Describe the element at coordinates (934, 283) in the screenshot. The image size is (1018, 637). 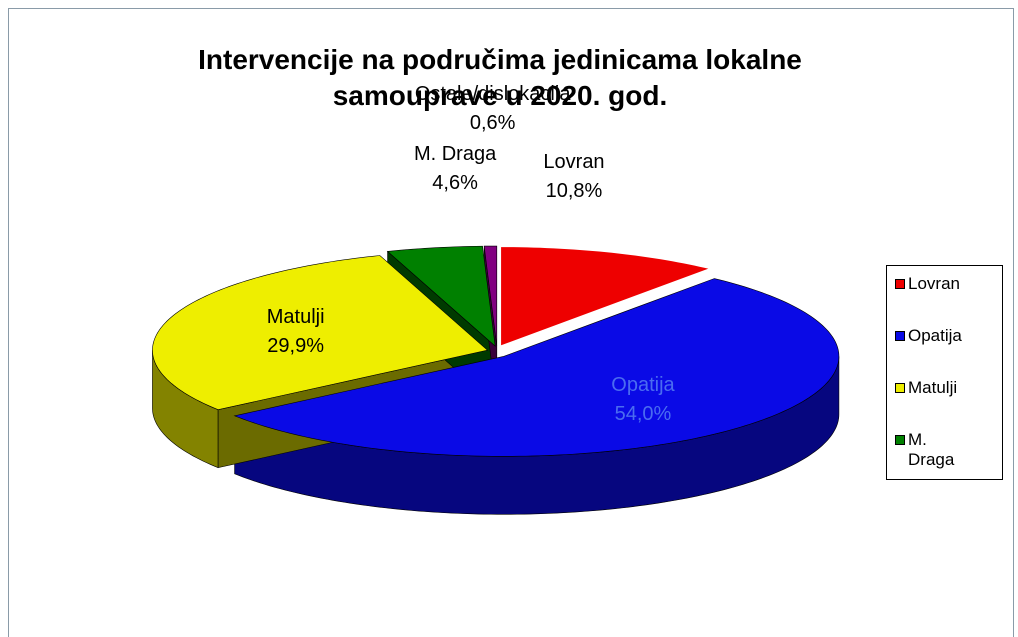
I see `legend-label: Lovran` at that location.